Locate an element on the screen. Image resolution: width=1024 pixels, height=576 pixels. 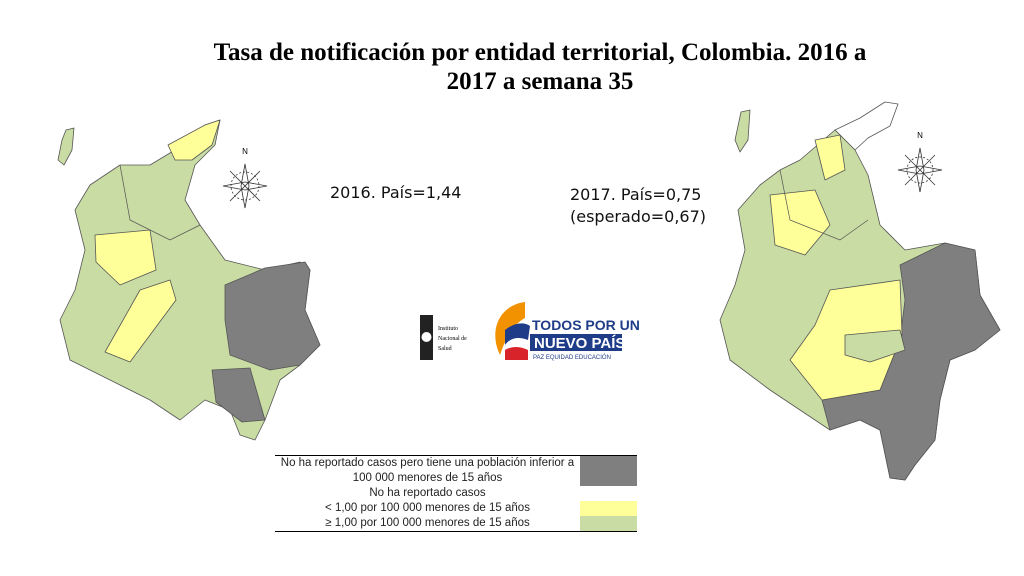
map-label: 2017. País=0,75 is located at coordinates (636, 194).